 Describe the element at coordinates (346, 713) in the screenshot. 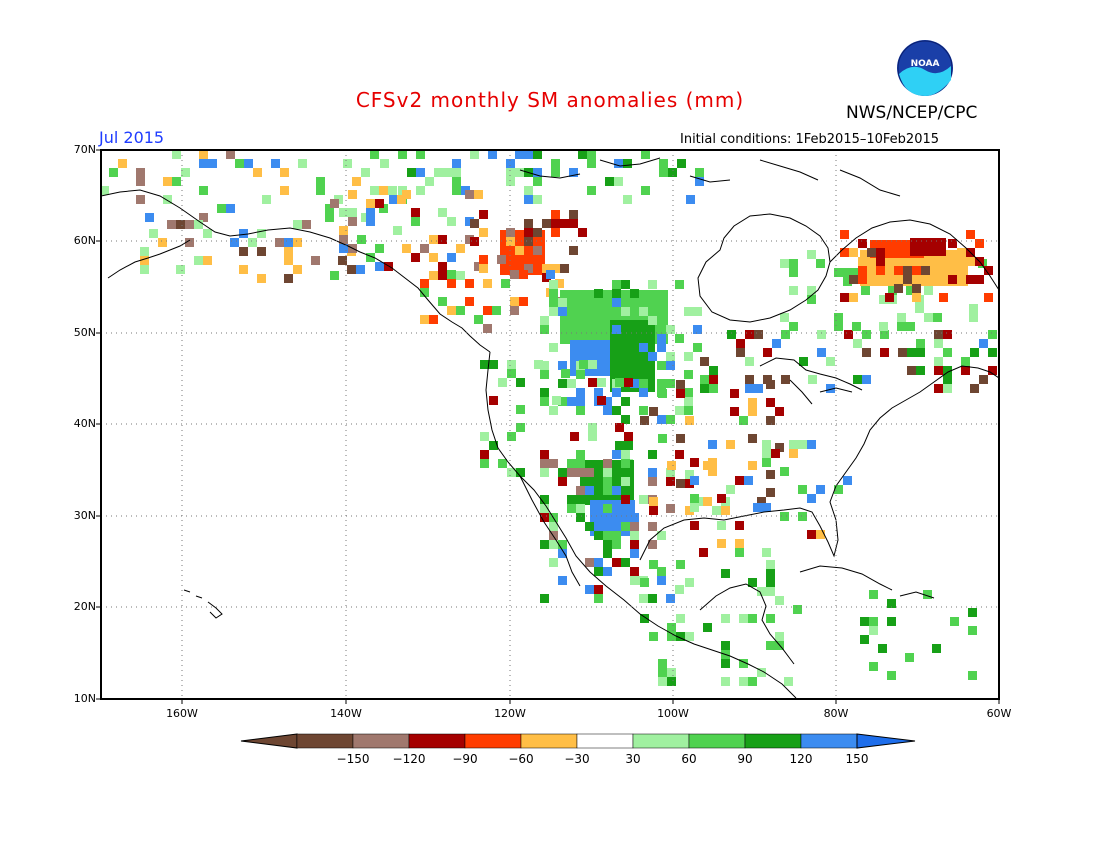

I see `lon-label: 140W` at that location.